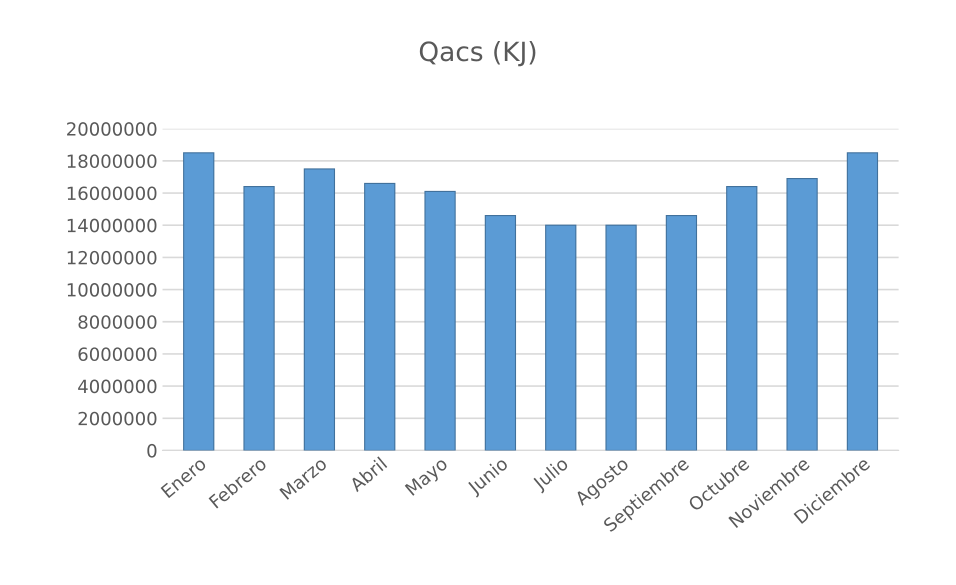  I want to click on y-tick-label: 2000000, so click(117, 419).